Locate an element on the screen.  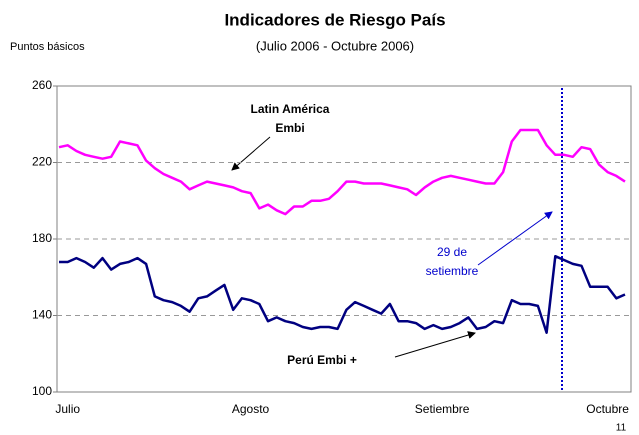
annotation: setiembre is located at coordinates (452, 271).